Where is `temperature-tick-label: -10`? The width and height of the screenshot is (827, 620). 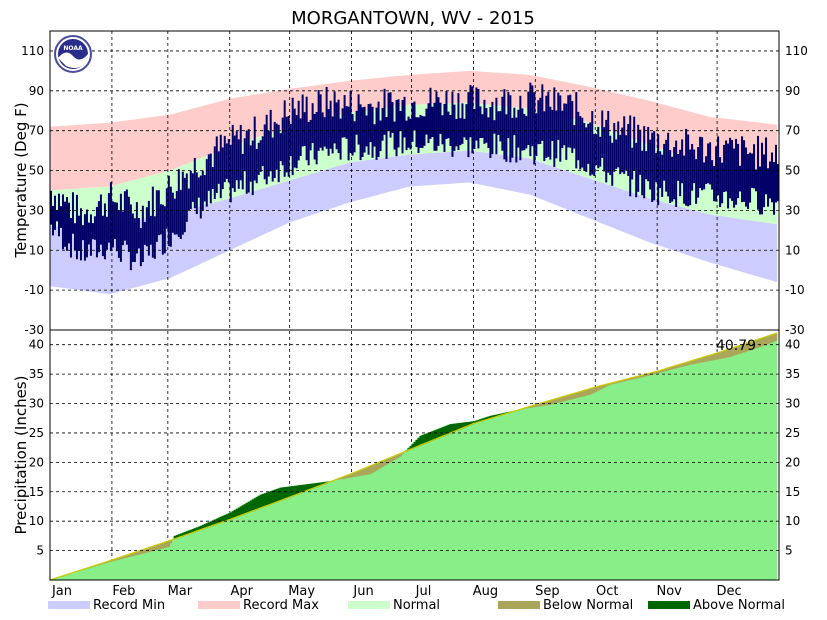 temperature-tick-label: -10 is located at coordinates (34, 290).